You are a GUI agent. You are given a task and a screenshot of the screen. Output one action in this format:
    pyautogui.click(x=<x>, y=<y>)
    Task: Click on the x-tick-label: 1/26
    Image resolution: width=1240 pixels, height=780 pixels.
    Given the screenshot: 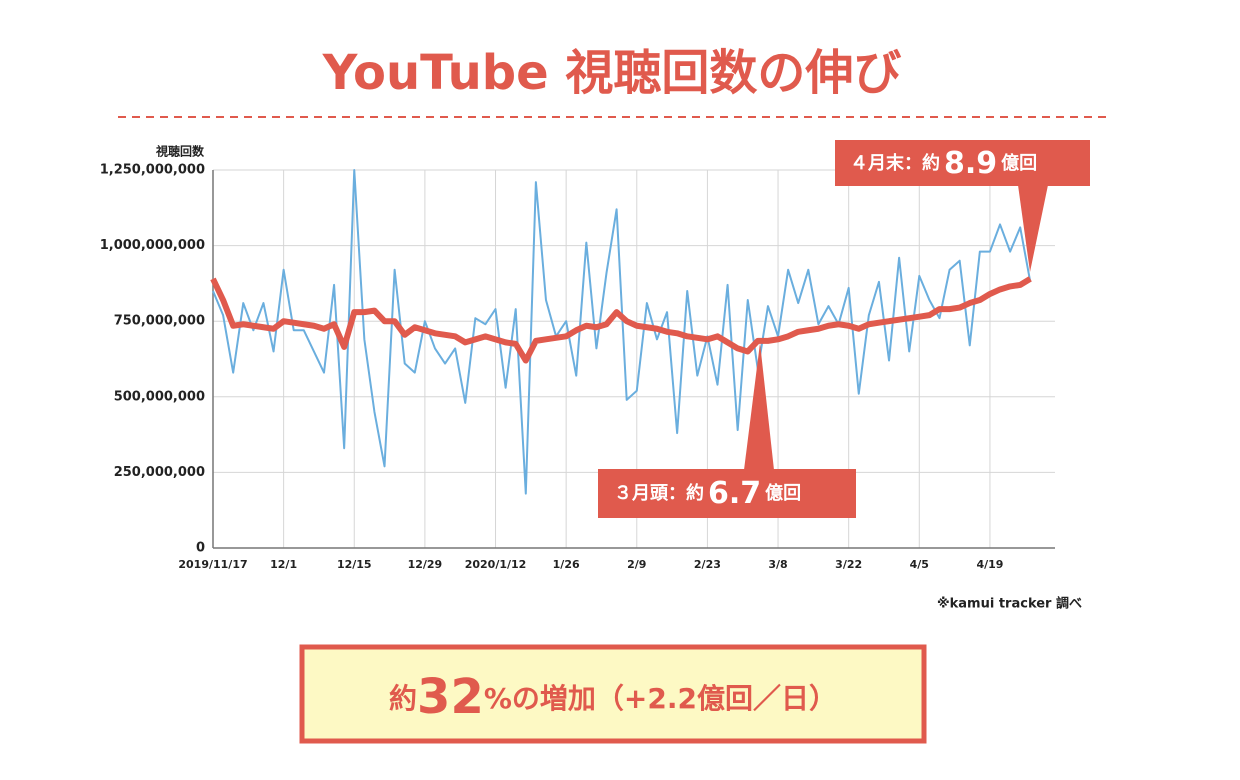 What is the action you would take?
    pyautogui.click(x=566, y=564)
    